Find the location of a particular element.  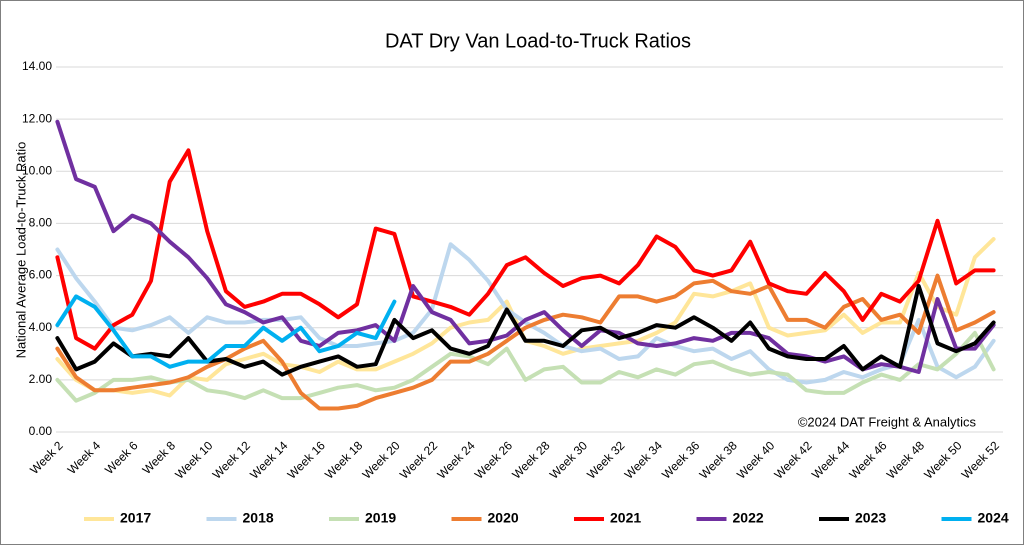

y-tick-label: 2.00 is located at coordinates (41, 379).